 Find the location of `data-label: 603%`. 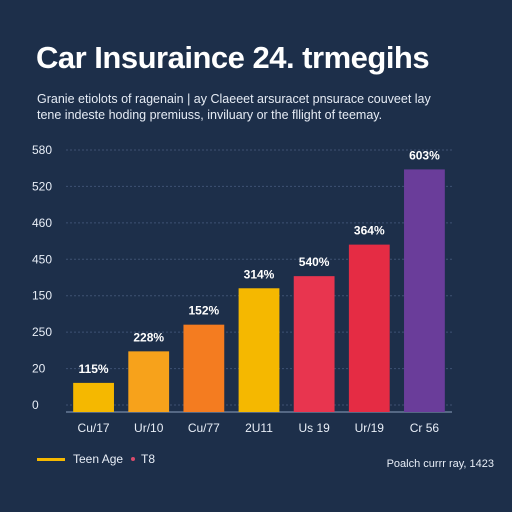

data-label: 603% is located at coordinates (424, 155).